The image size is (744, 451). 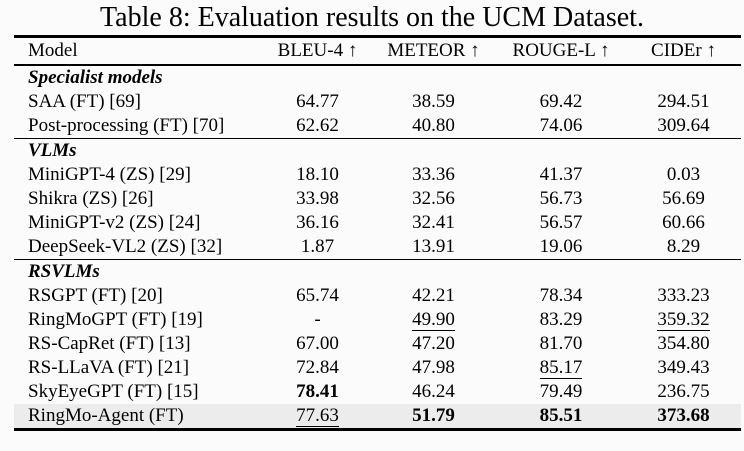 I want to click on meteor-cell: 32.41, so click(x=433, y=223).